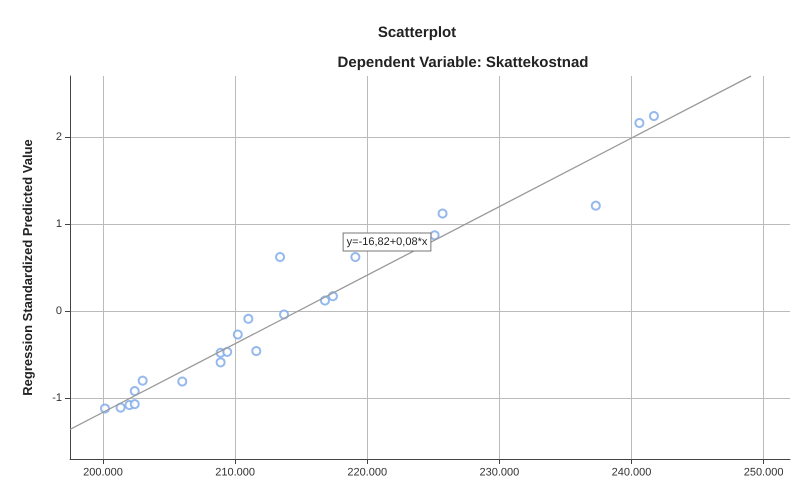  Describe the element at coordinates (59, 136) in the screenshot. I see `y-tick-label: 2` at that location.